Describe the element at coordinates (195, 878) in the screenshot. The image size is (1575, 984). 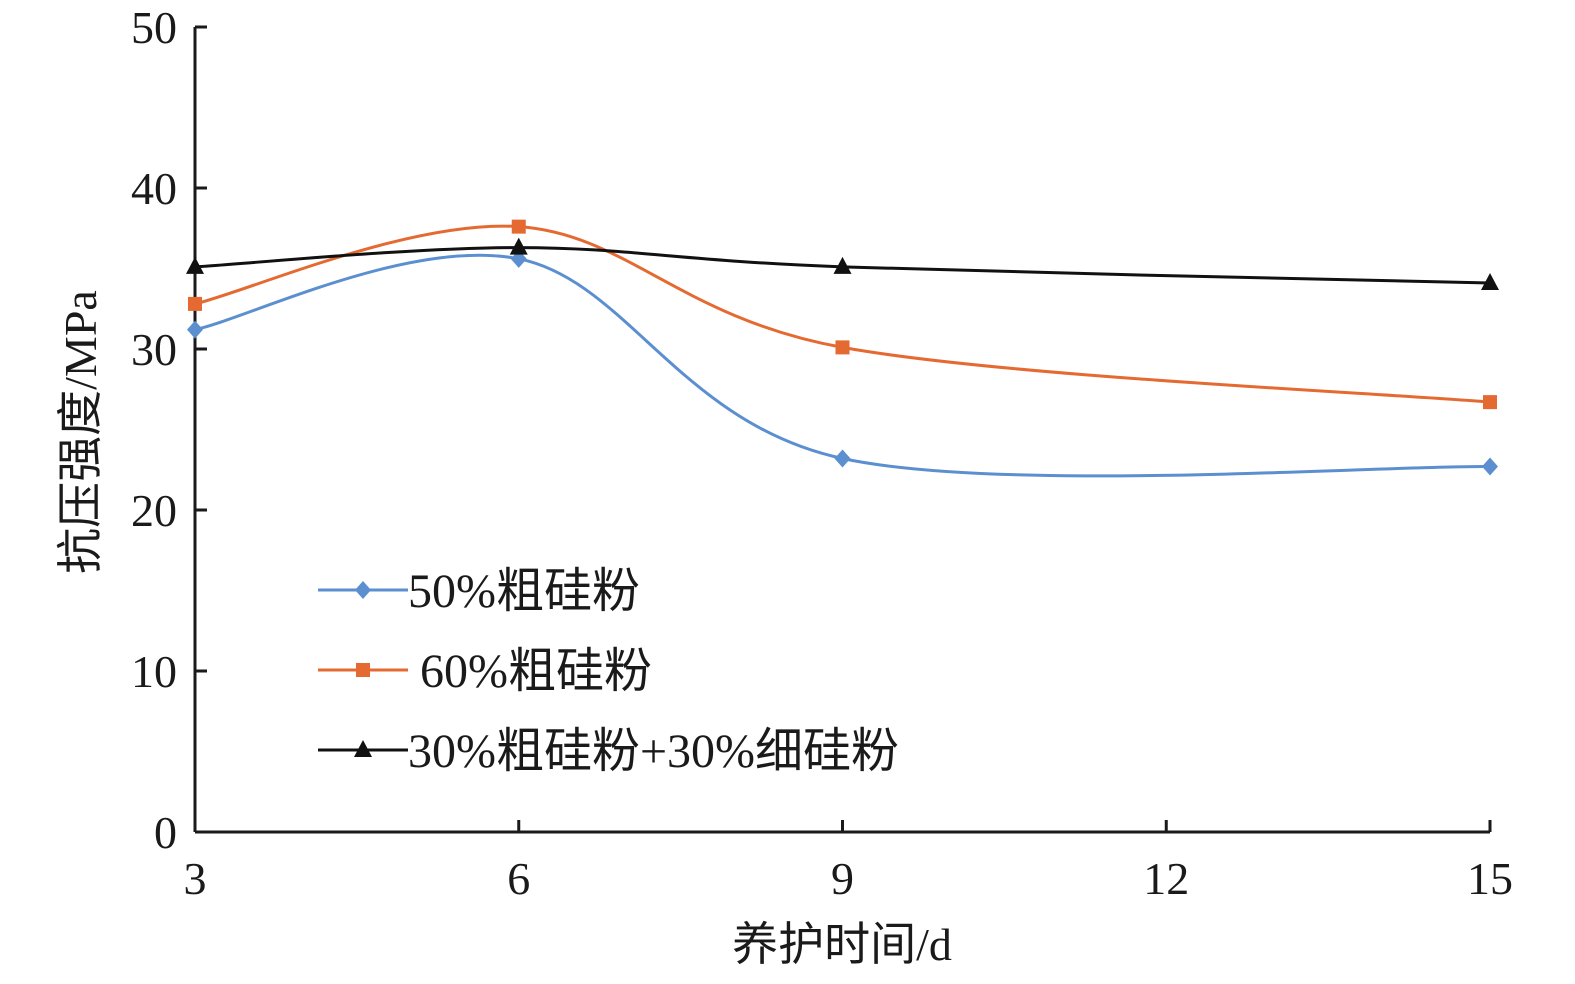
I see `x-tick-label: 3` at that location.